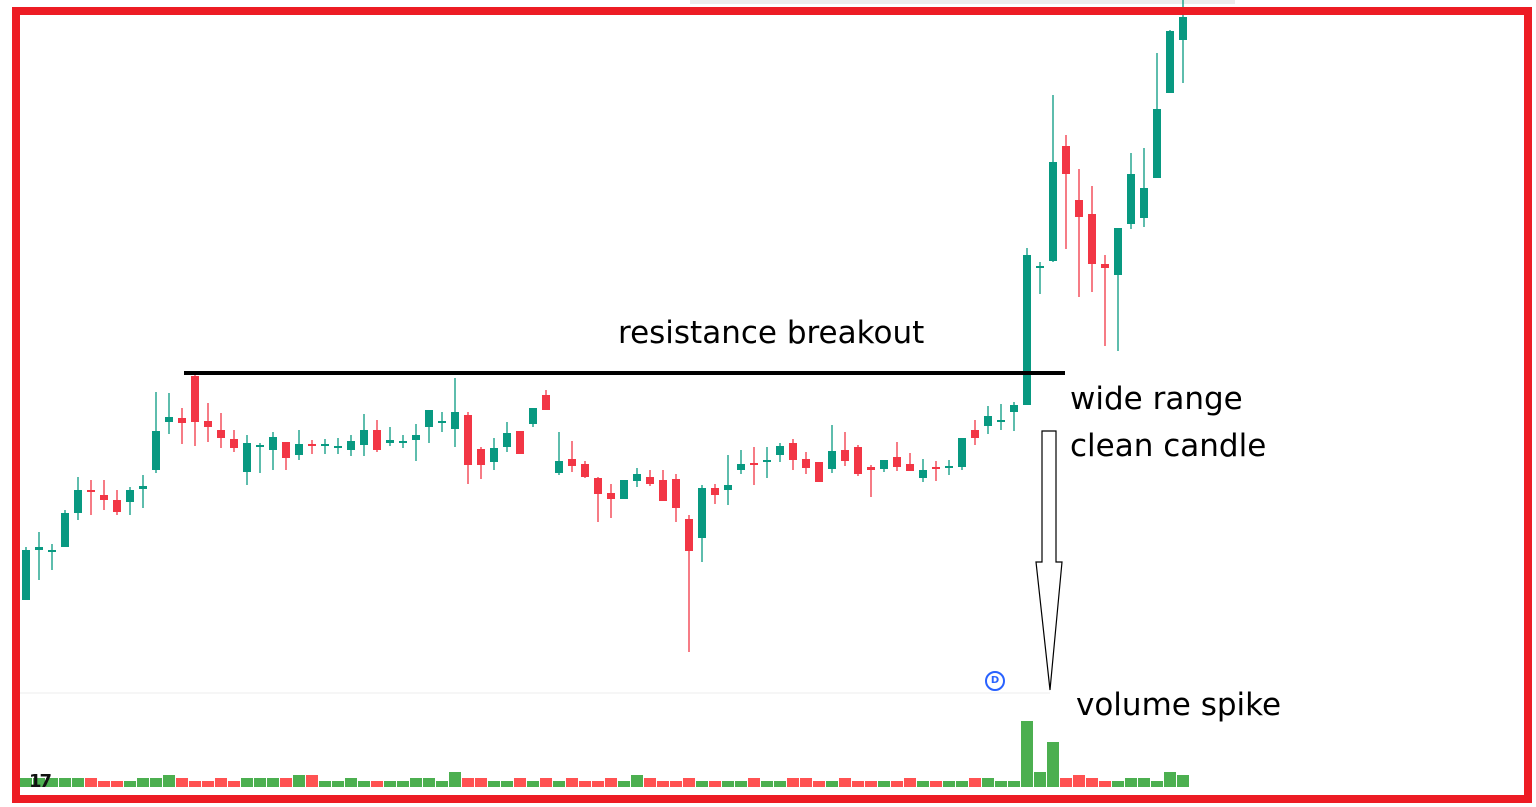 This screenshot has height=807, width=1536. Describe the element at coordinates (604, 754) in the screenshot. I see `volume-bars` at that location.